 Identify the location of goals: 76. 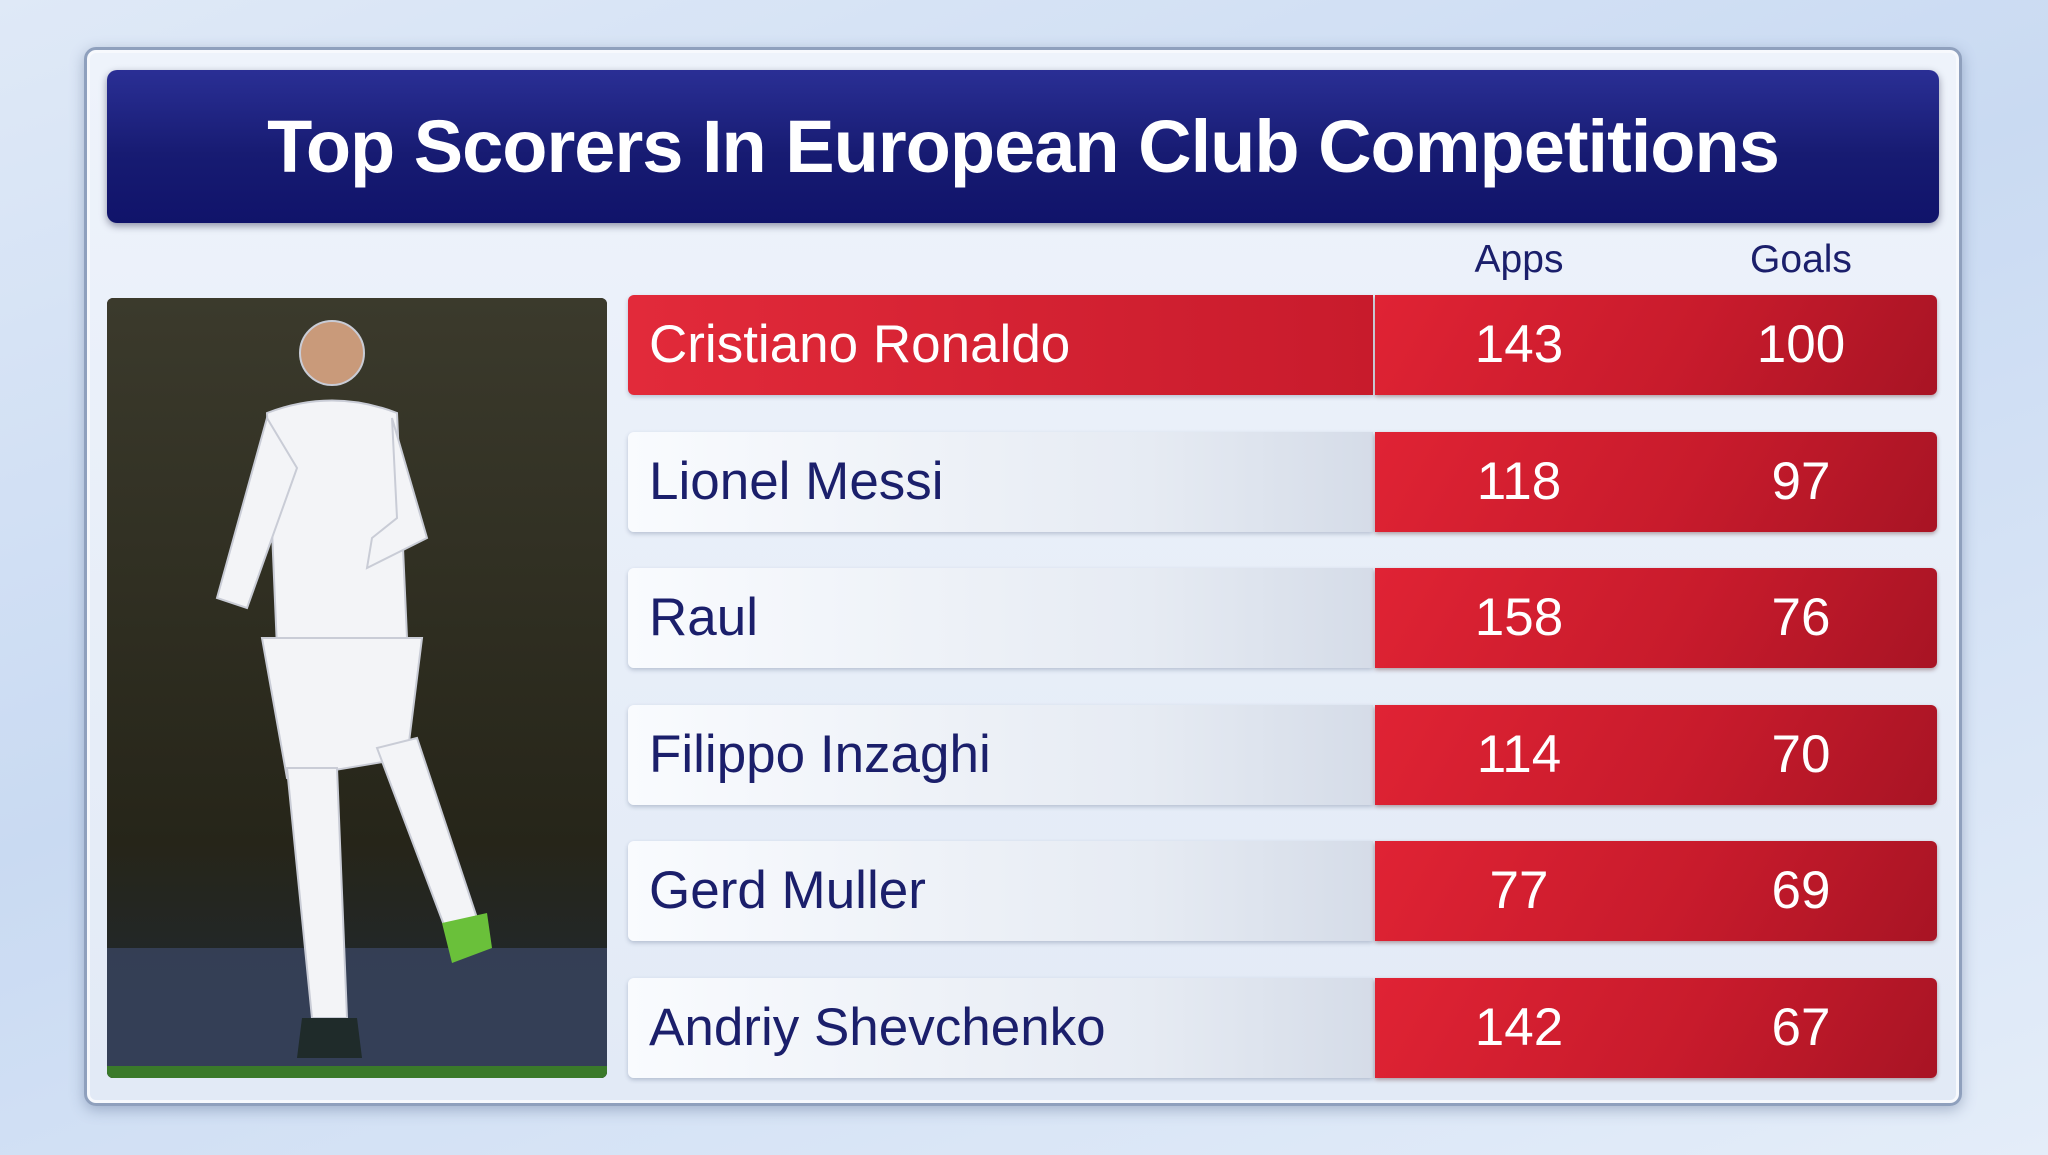
(1801, 617).